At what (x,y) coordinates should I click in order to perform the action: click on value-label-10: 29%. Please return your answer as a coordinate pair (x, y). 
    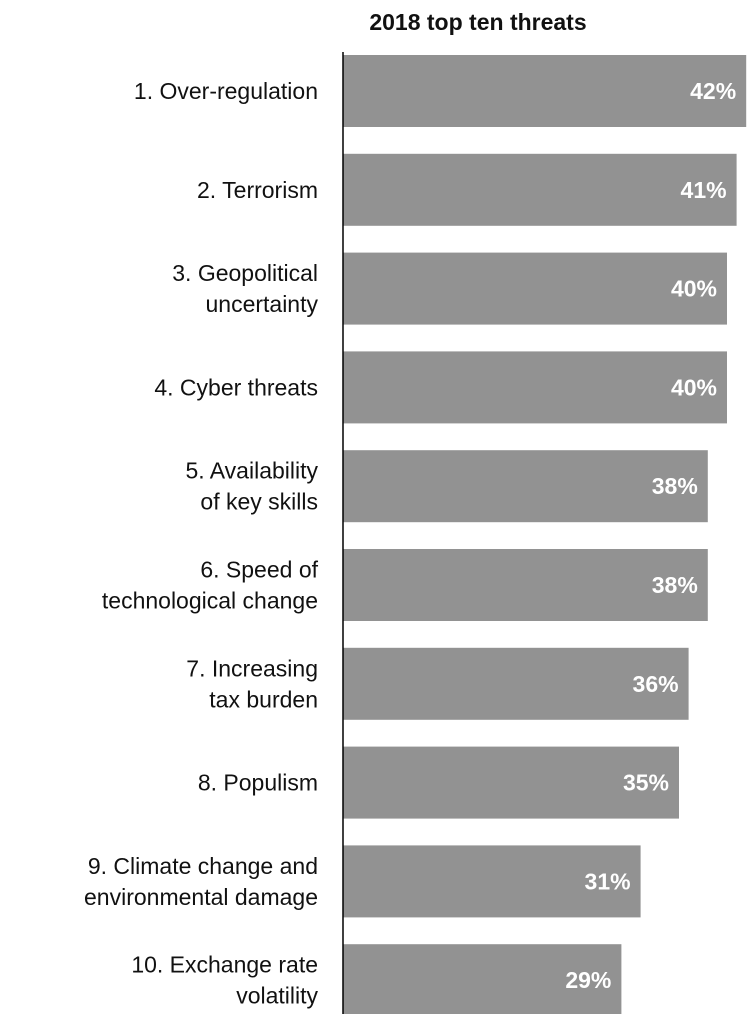
    Looking at the image, I should click on (588, 980).